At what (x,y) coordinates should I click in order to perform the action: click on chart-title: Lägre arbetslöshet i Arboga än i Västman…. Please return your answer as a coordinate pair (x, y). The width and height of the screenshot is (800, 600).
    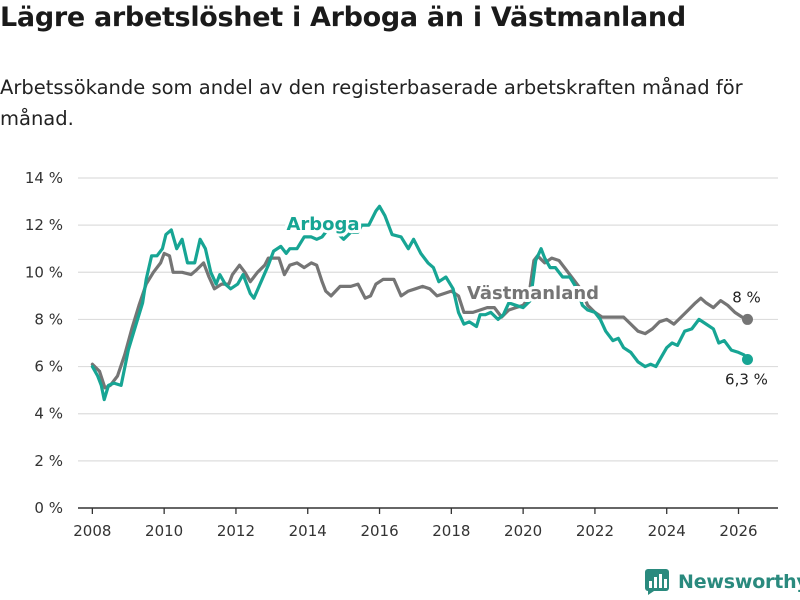
    Looking at the image, I should click on (343, 17).